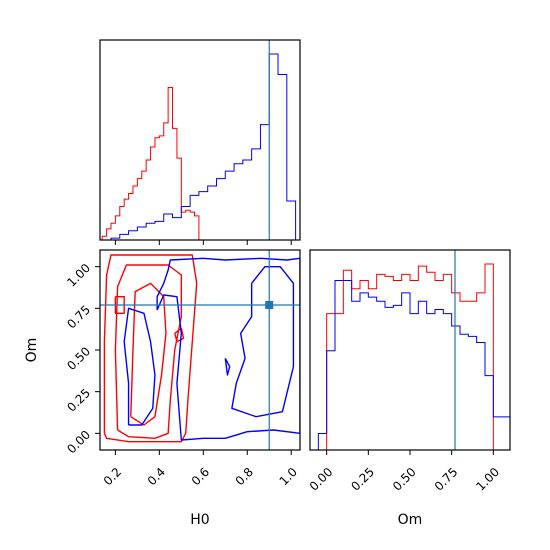 The height and width of the screenshot is (550, 550). Describe the element at coordinates (112, 476) in the screenshot. I see `joint-contour-x-tick-label: 0.2` at that location.